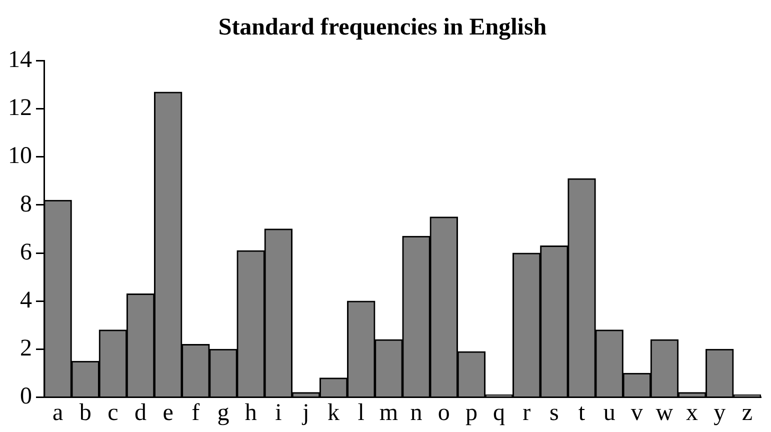  Describe the element at coordinates (20, 108) in the screenshot. I see `y-tick-label: 12` at that location.